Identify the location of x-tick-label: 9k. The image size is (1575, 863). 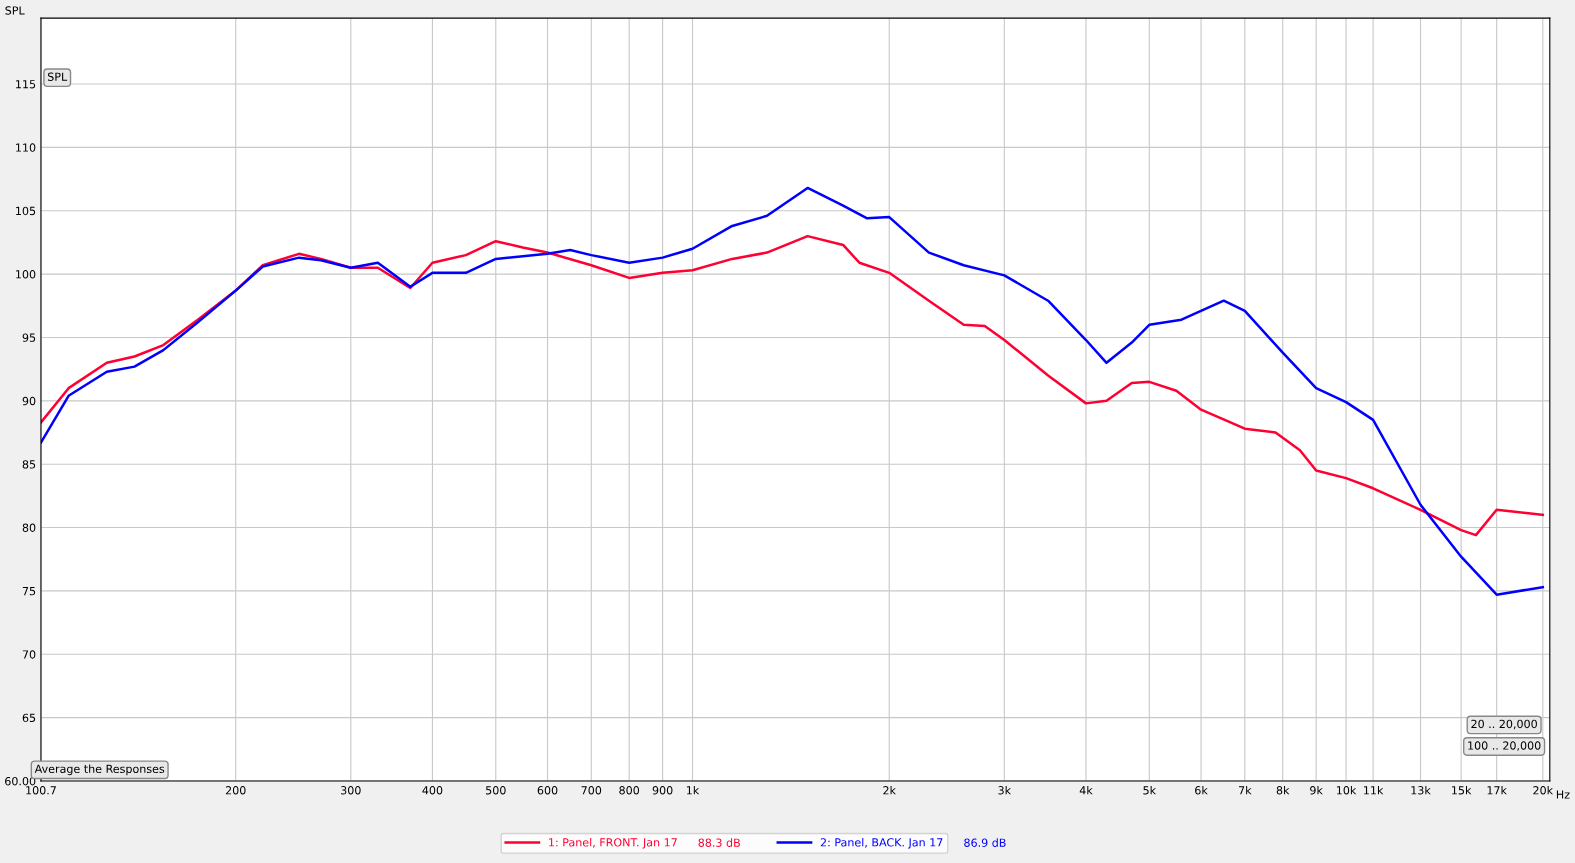
(1316, 790).